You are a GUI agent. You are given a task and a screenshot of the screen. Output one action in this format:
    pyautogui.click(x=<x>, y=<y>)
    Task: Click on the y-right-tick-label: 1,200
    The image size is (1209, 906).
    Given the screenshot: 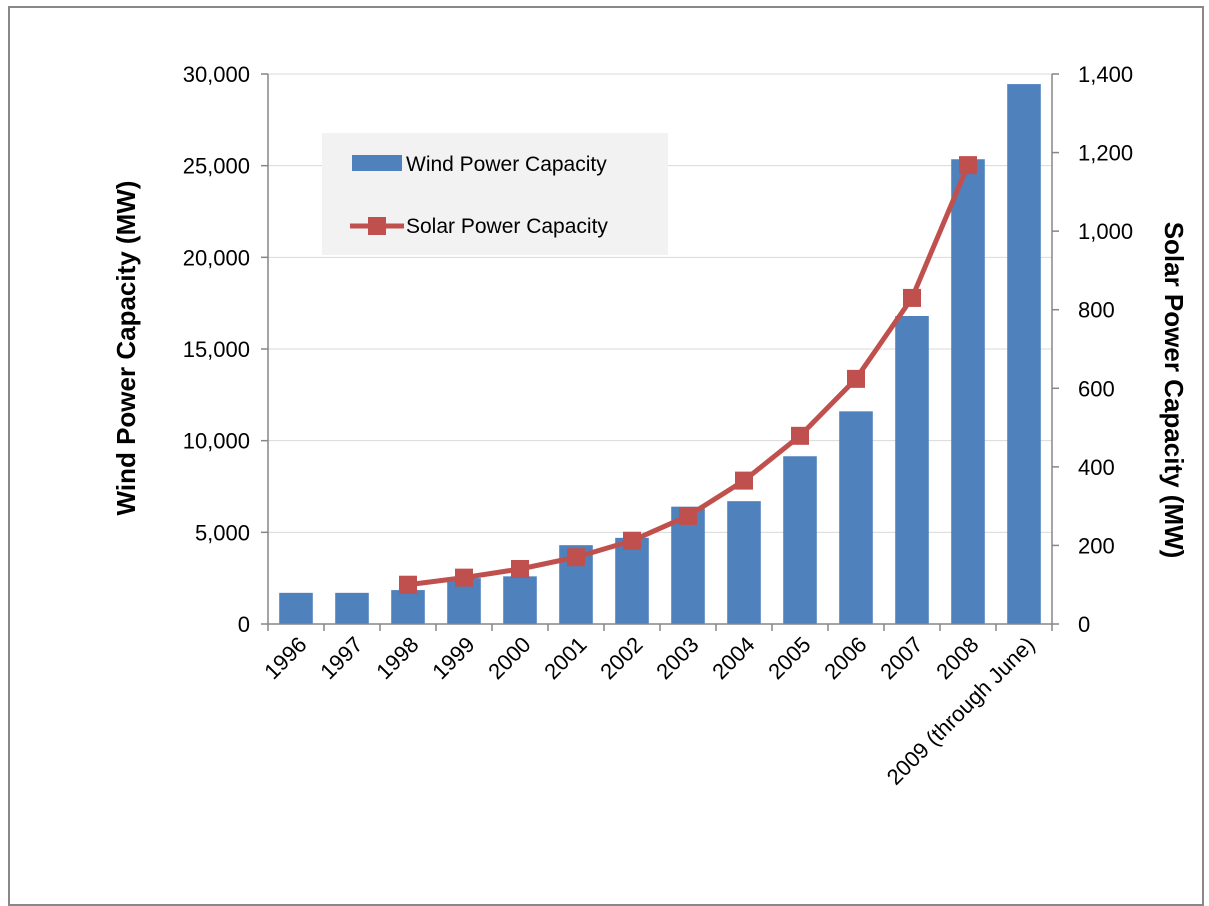 What is the action you would take?
    pyautogui.click(x=1105, y=153)
    